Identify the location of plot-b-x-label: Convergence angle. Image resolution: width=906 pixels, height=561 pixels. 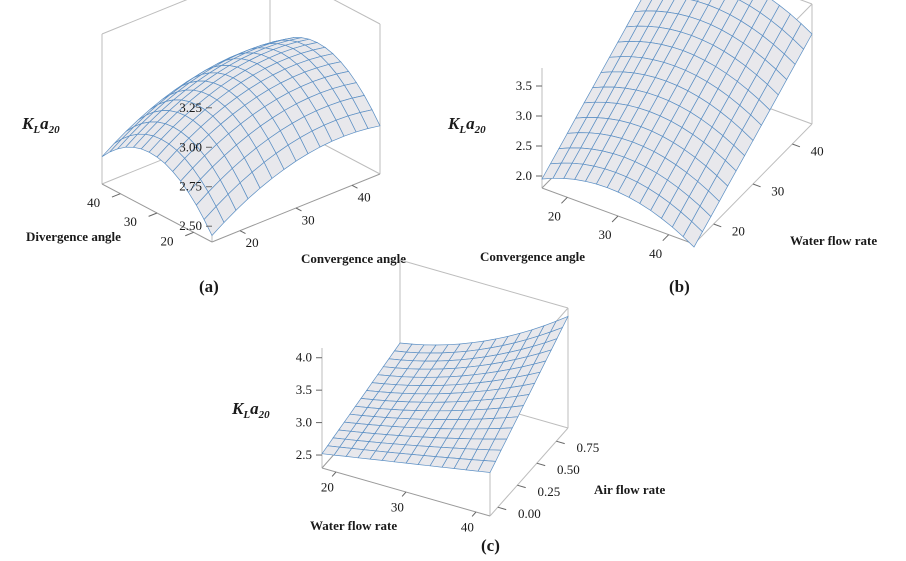
(532, 256).